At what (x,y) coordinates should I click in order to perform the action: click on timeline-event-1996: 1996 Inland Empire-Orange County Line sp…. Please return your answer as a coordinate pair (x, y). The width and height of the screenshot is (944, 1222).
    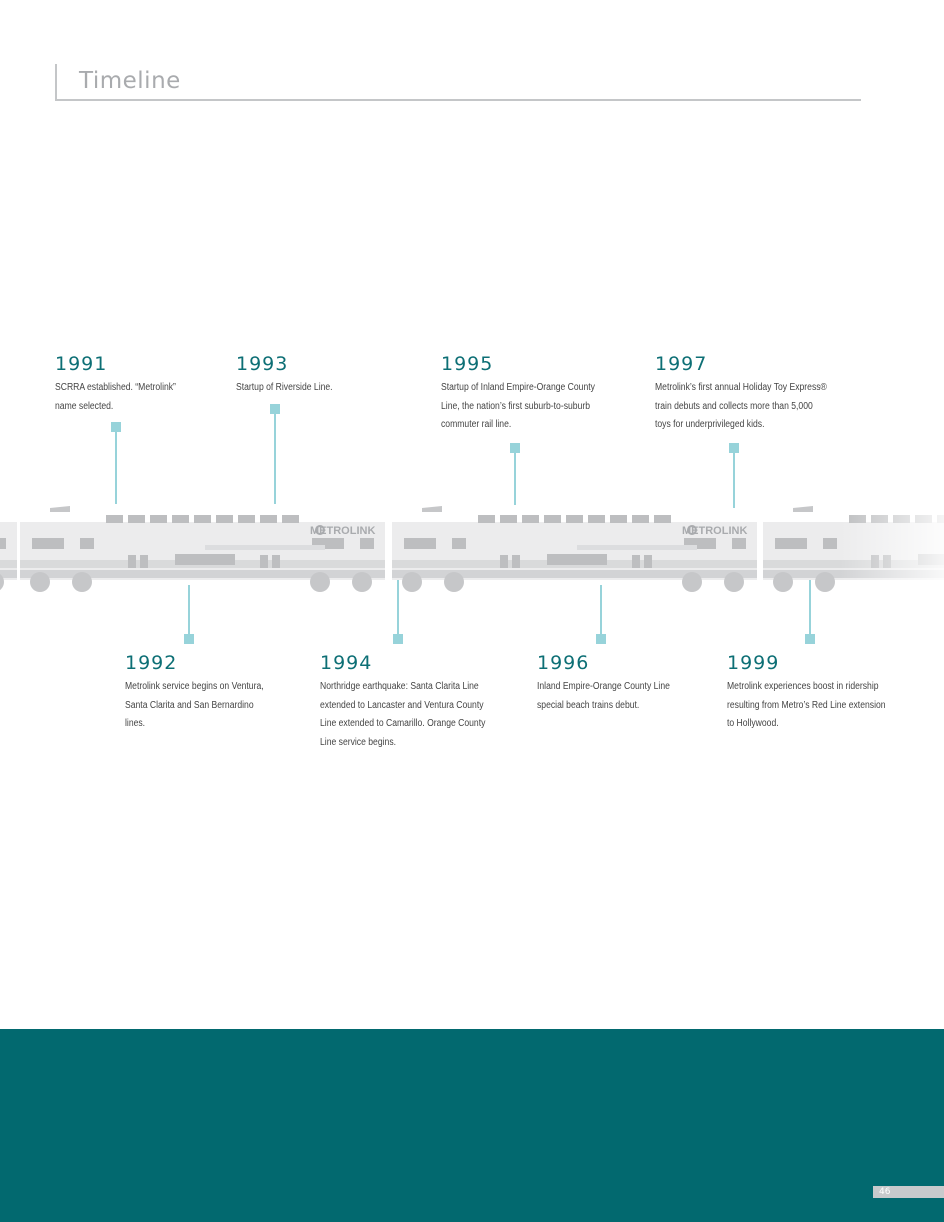
    Looking at the image, I should click on (622, 683).